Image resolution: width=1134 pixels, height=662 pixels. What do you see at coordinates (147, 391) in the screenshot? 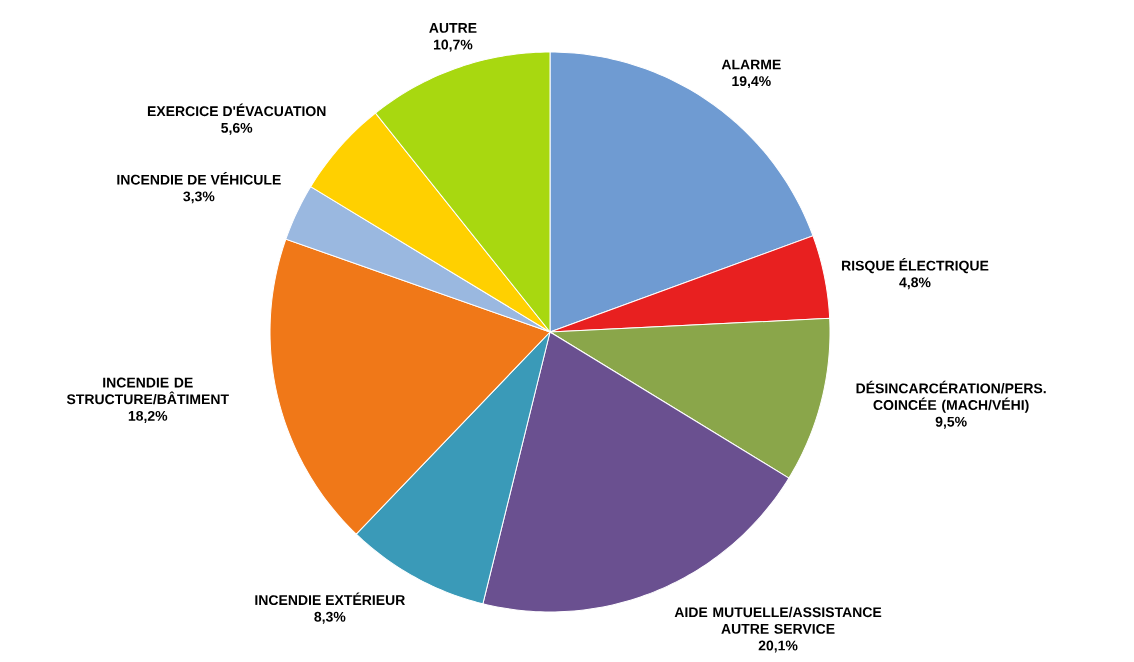
I see `slice-label: INCENDIE DE STRUCTURE/BÂTIMENT` at bounding box center [147, 391].